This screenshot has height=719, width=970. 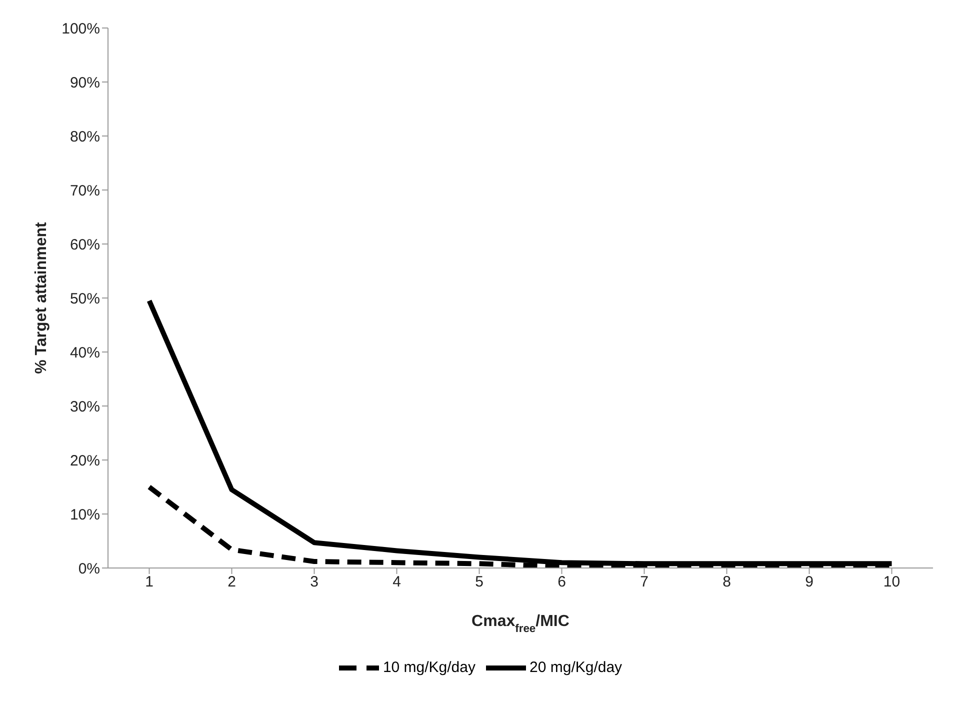 I want to click on y-tick-label: 30%, so click(x=85, y=407).